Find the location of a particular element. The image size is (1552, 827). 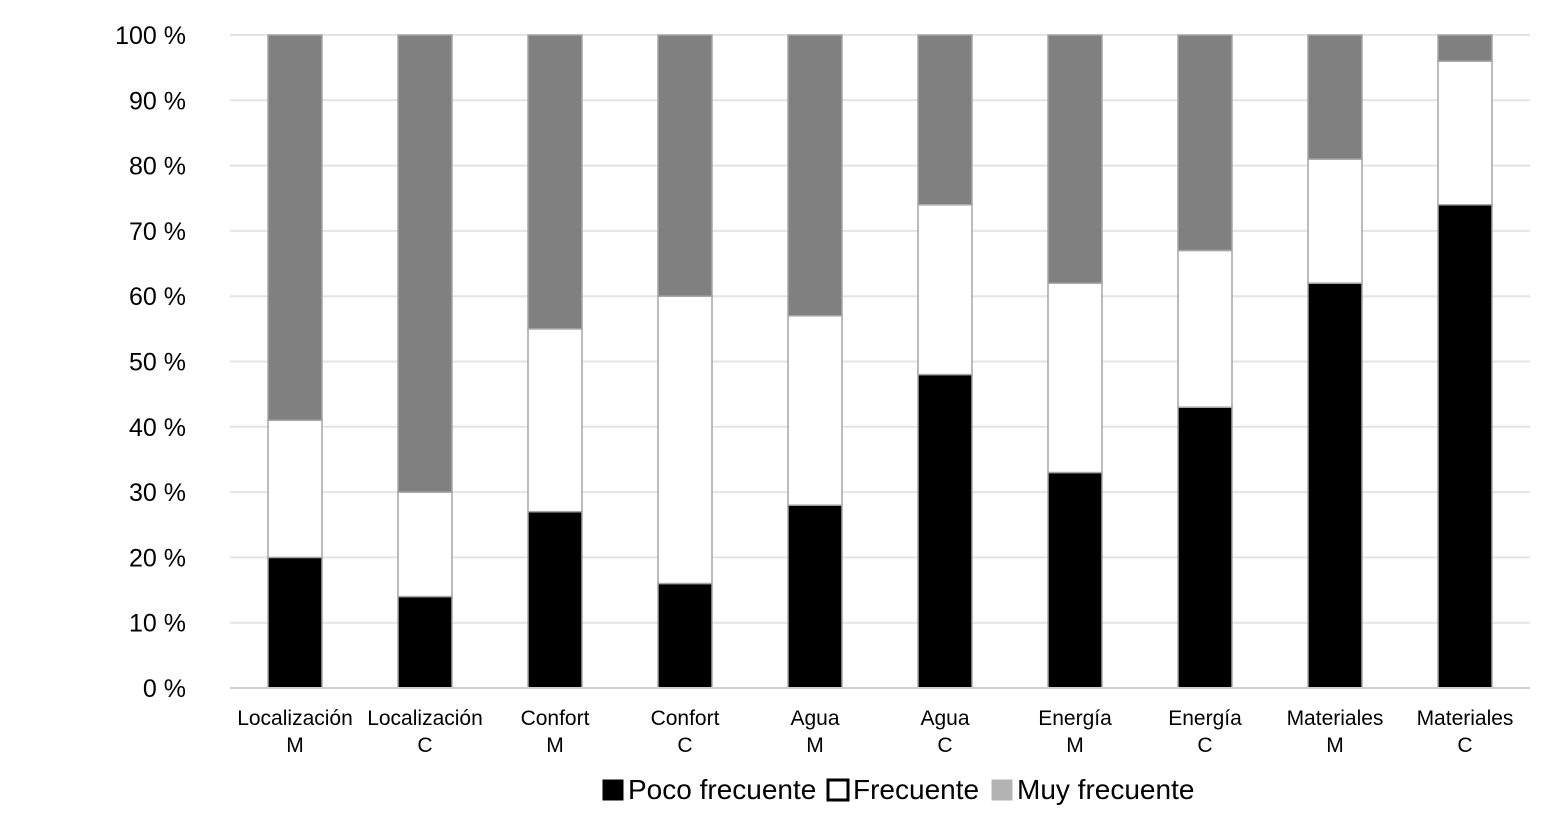

legend-item-frecuente-label: Frecuente is located at coordinates (916, 789).